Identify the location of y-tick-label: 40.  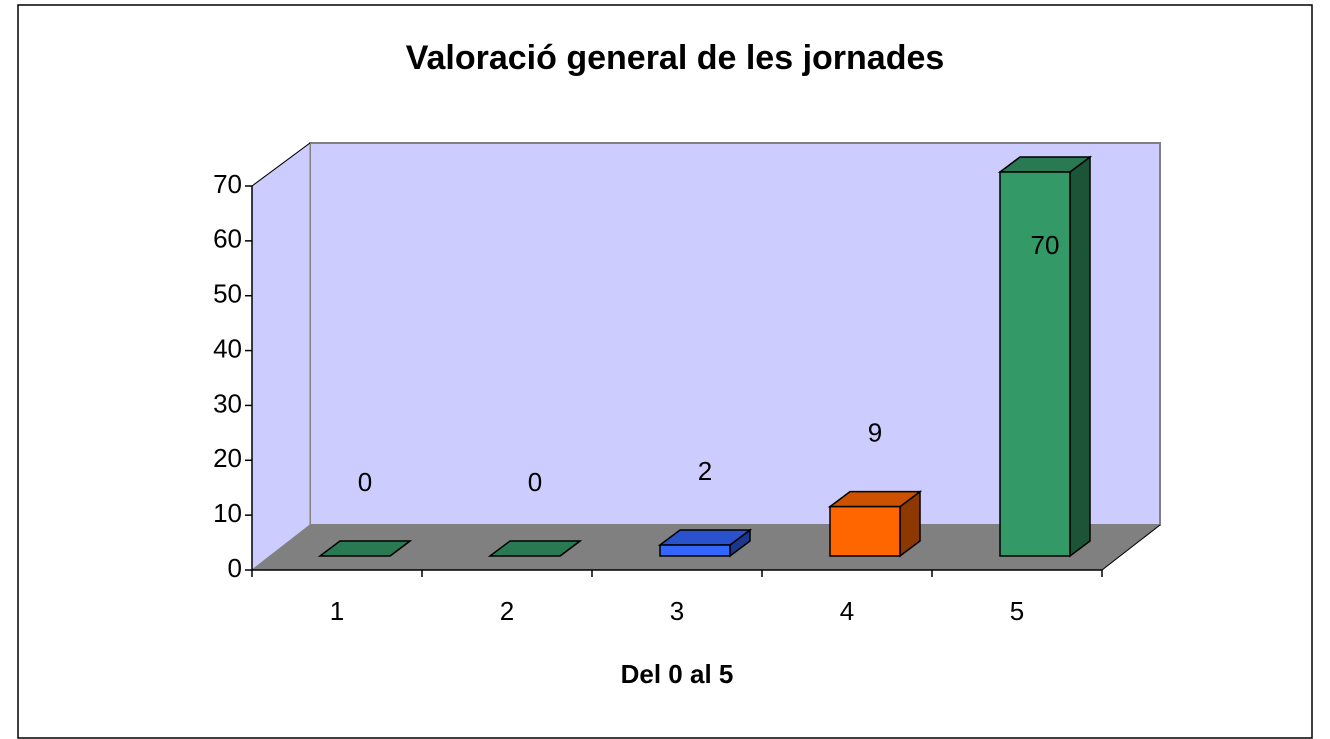
(227, 348).